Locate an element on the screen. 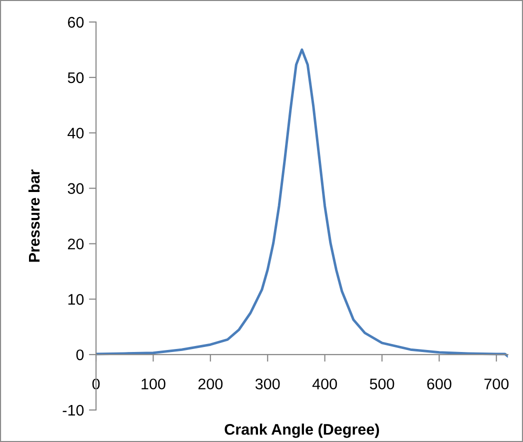  y-tick-label: 20 is located at coordinates (76, 244).